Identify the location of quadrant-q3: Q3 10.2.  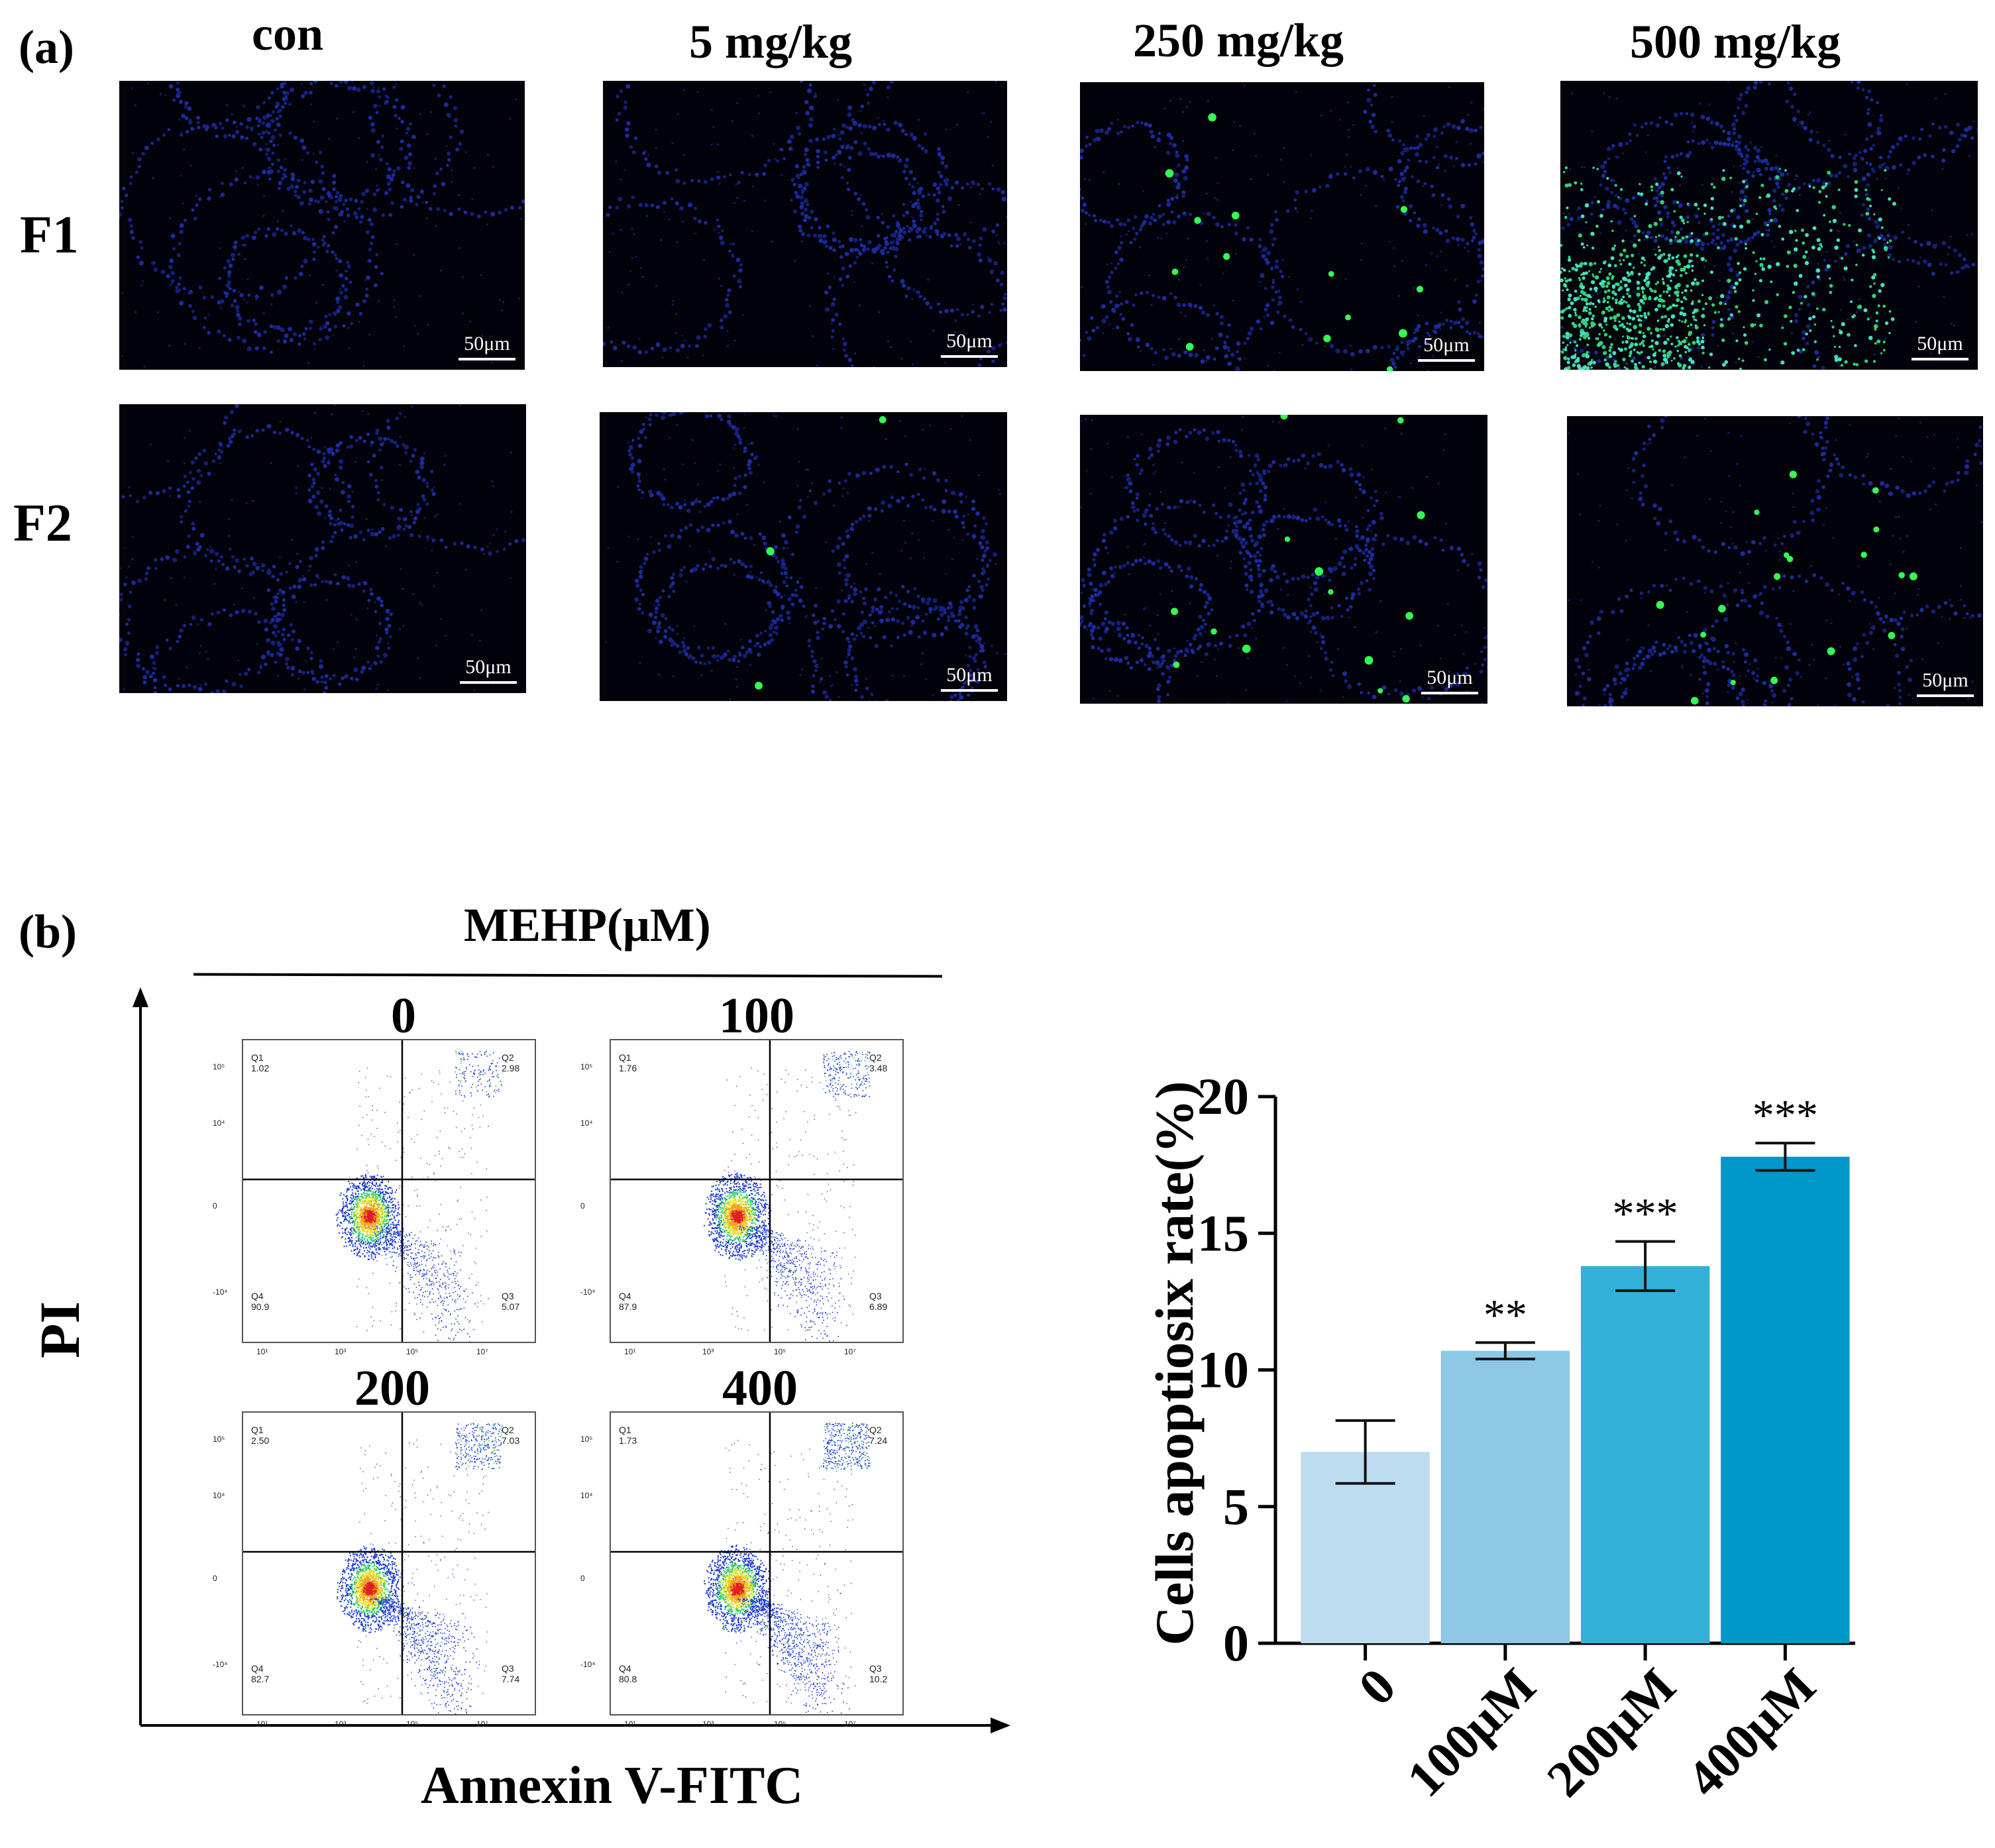
(878, 1673).